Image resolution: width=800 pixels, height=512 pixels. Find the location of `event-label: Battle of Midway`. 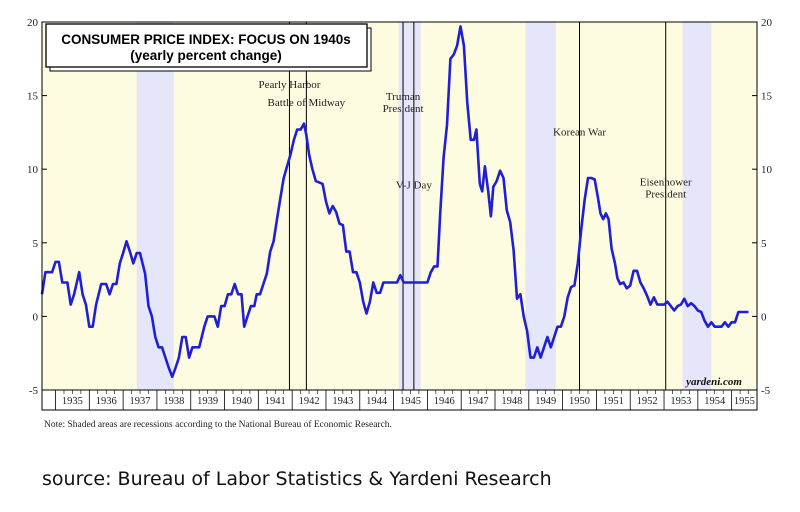

event-label: Battle of Midway is located at coordinates (307, 103).